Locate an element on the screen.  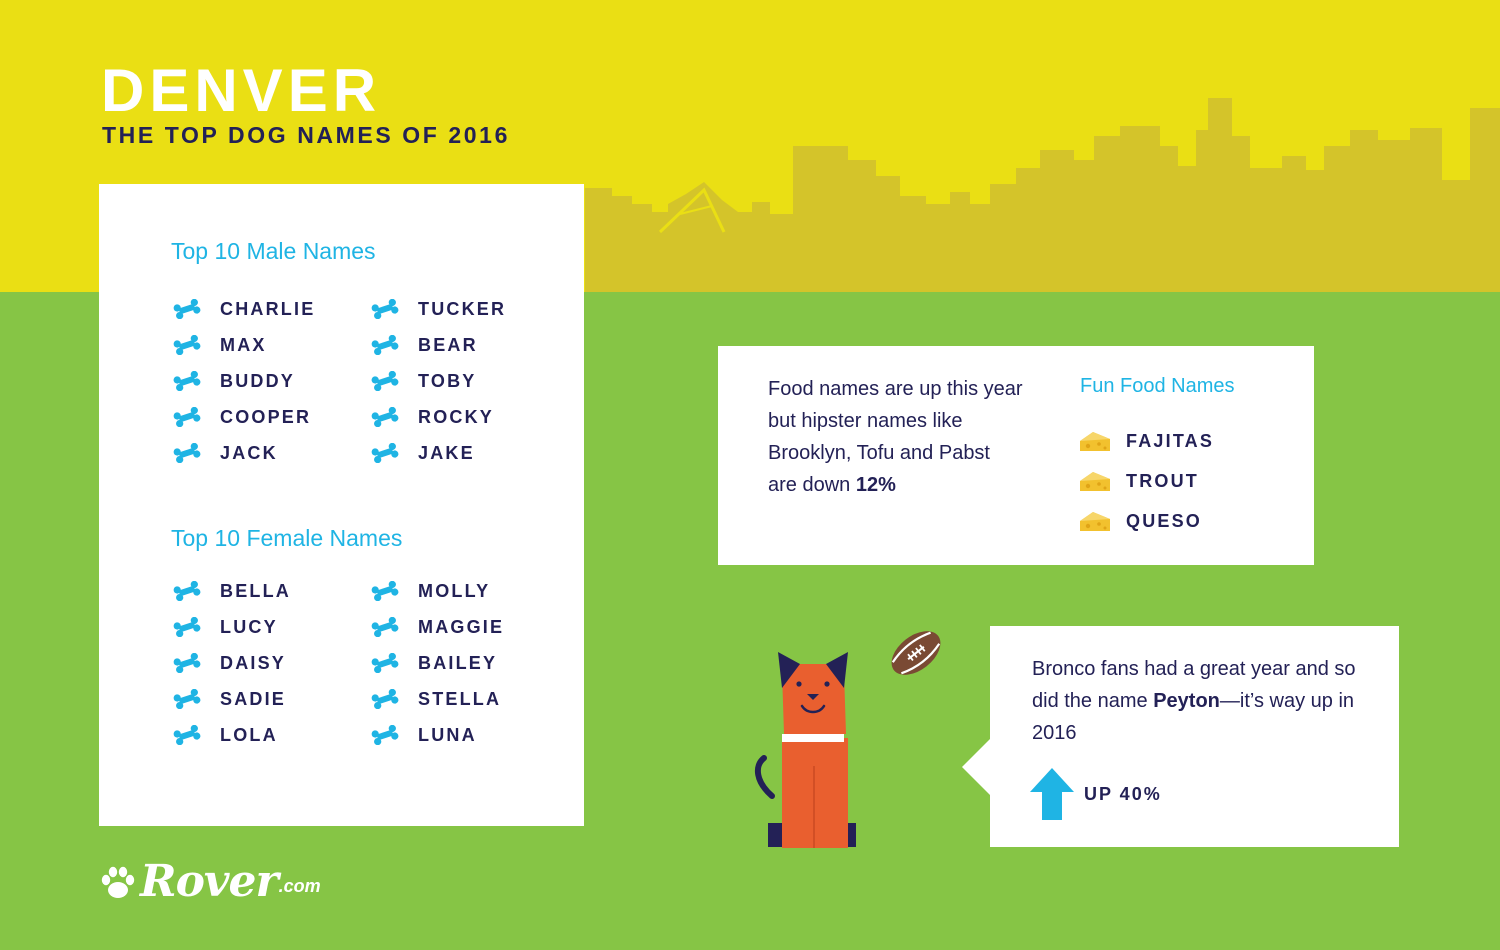
list-item: CHARLIE is located at coordinates (243, 309).